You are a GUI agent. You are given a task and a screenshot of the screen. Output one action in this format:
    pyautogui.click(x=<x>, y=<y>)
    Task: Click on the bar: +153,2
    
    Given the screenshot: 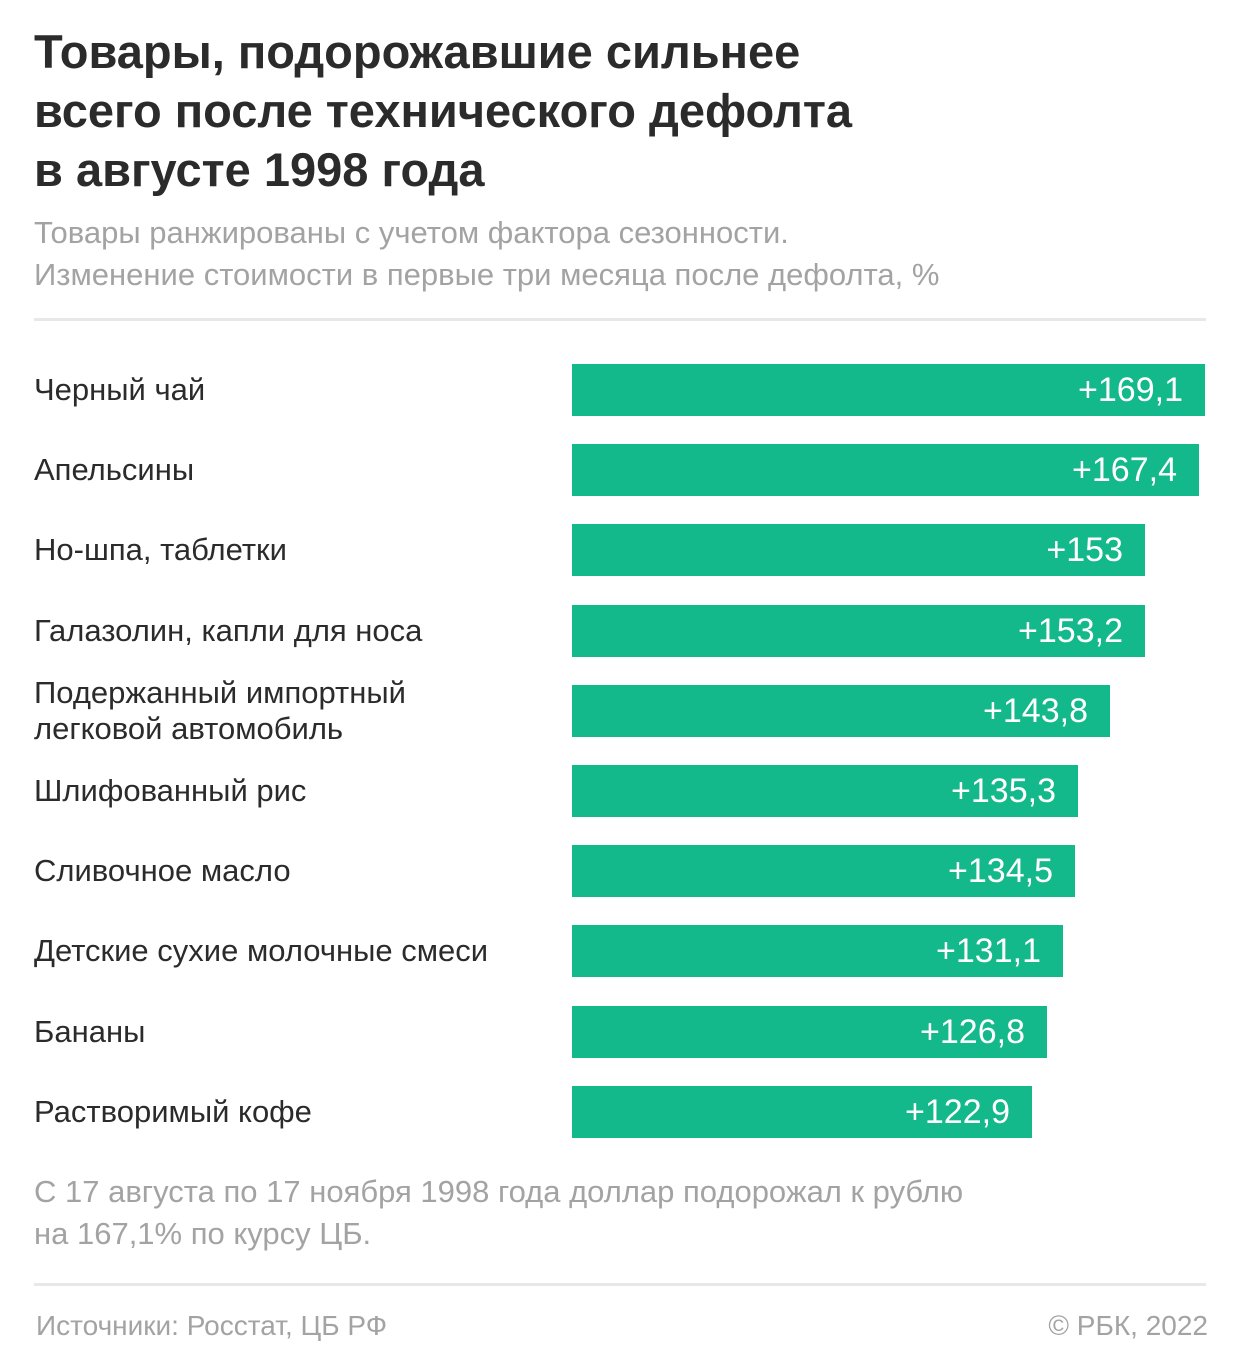 What is the action you would take?
    pyautogui.click(x=858, y=631)
    